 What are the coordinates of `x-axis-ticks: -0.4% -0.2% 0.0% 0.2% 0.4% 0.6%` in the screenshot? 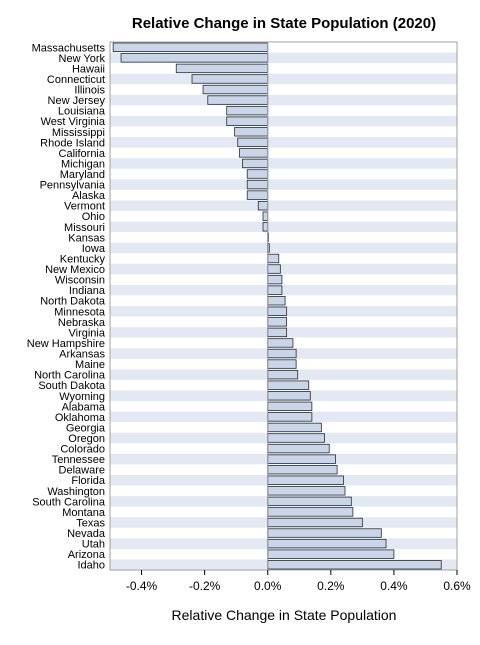 It's located at (298, 581).